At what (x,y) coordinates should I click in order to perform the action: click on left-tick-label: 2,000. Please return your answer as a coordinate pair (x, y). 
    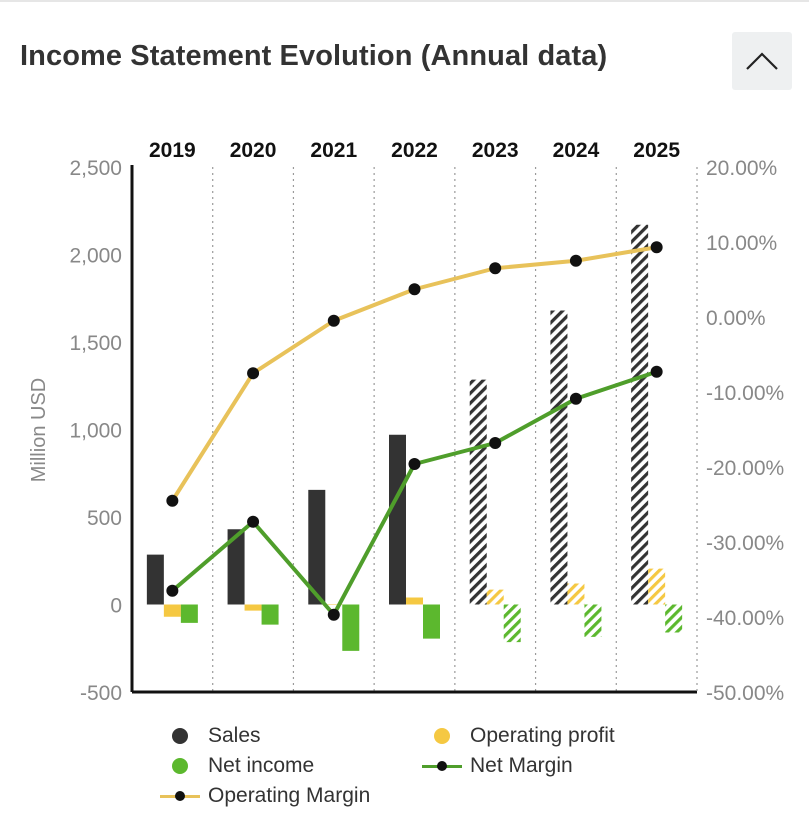
    Looking at the image, I should click on (95, 256).